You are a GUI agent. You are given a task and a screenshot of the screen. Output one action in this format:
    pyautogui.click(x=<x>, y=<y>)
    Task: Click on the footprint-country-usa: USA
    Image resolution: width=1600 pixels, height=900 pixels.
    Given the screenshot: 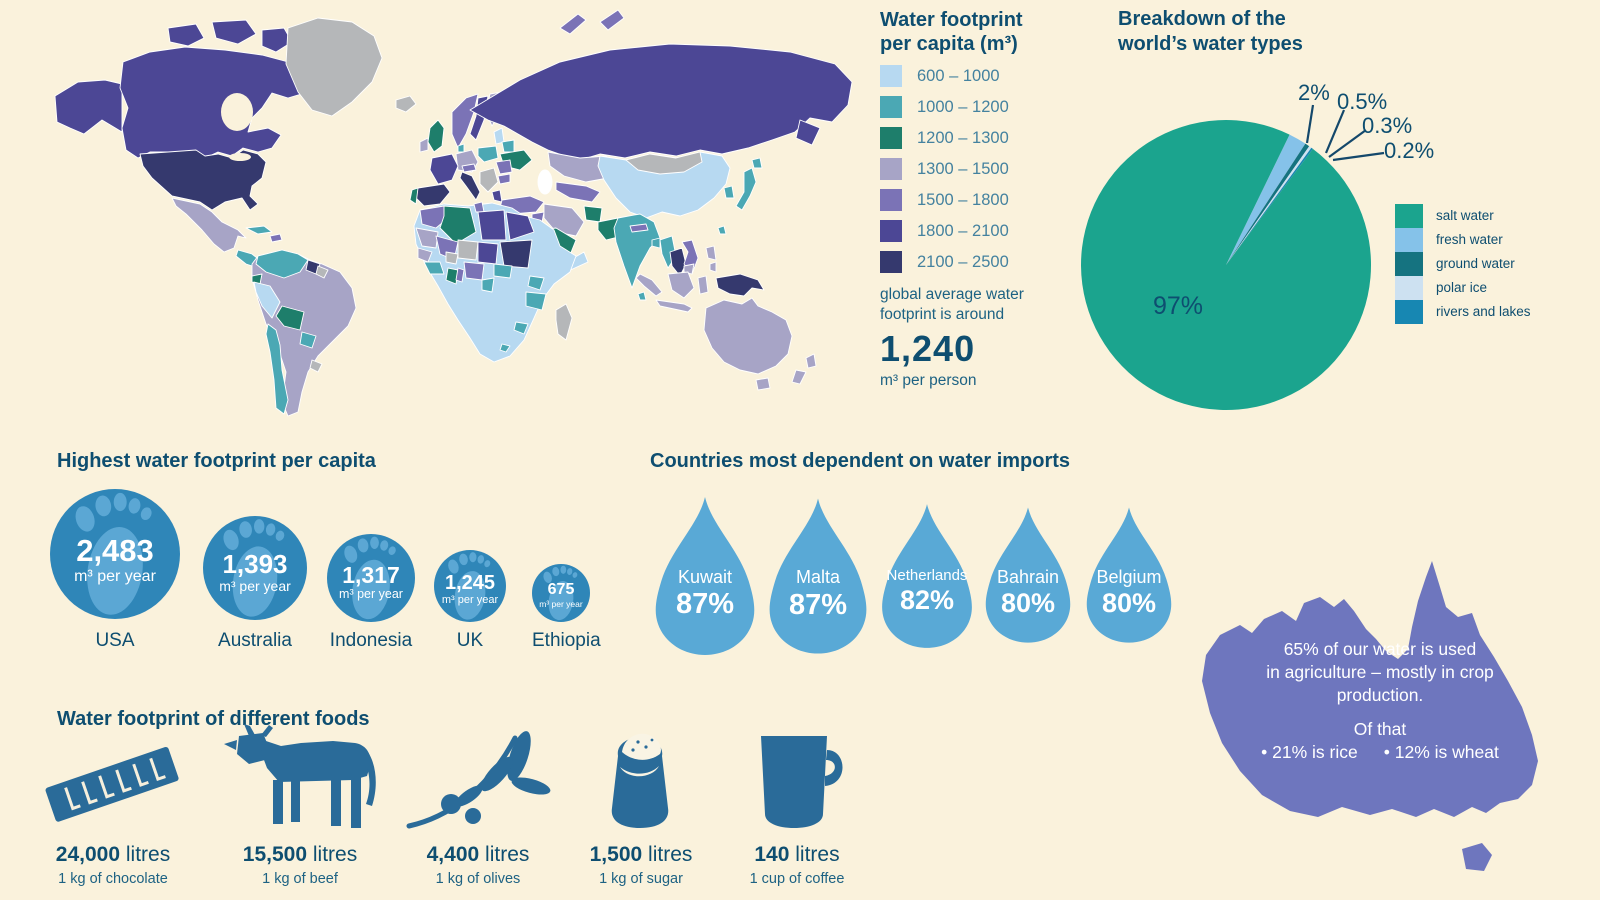 What is the action you would take?
    pyautogui.click(x=115, y=640)
    